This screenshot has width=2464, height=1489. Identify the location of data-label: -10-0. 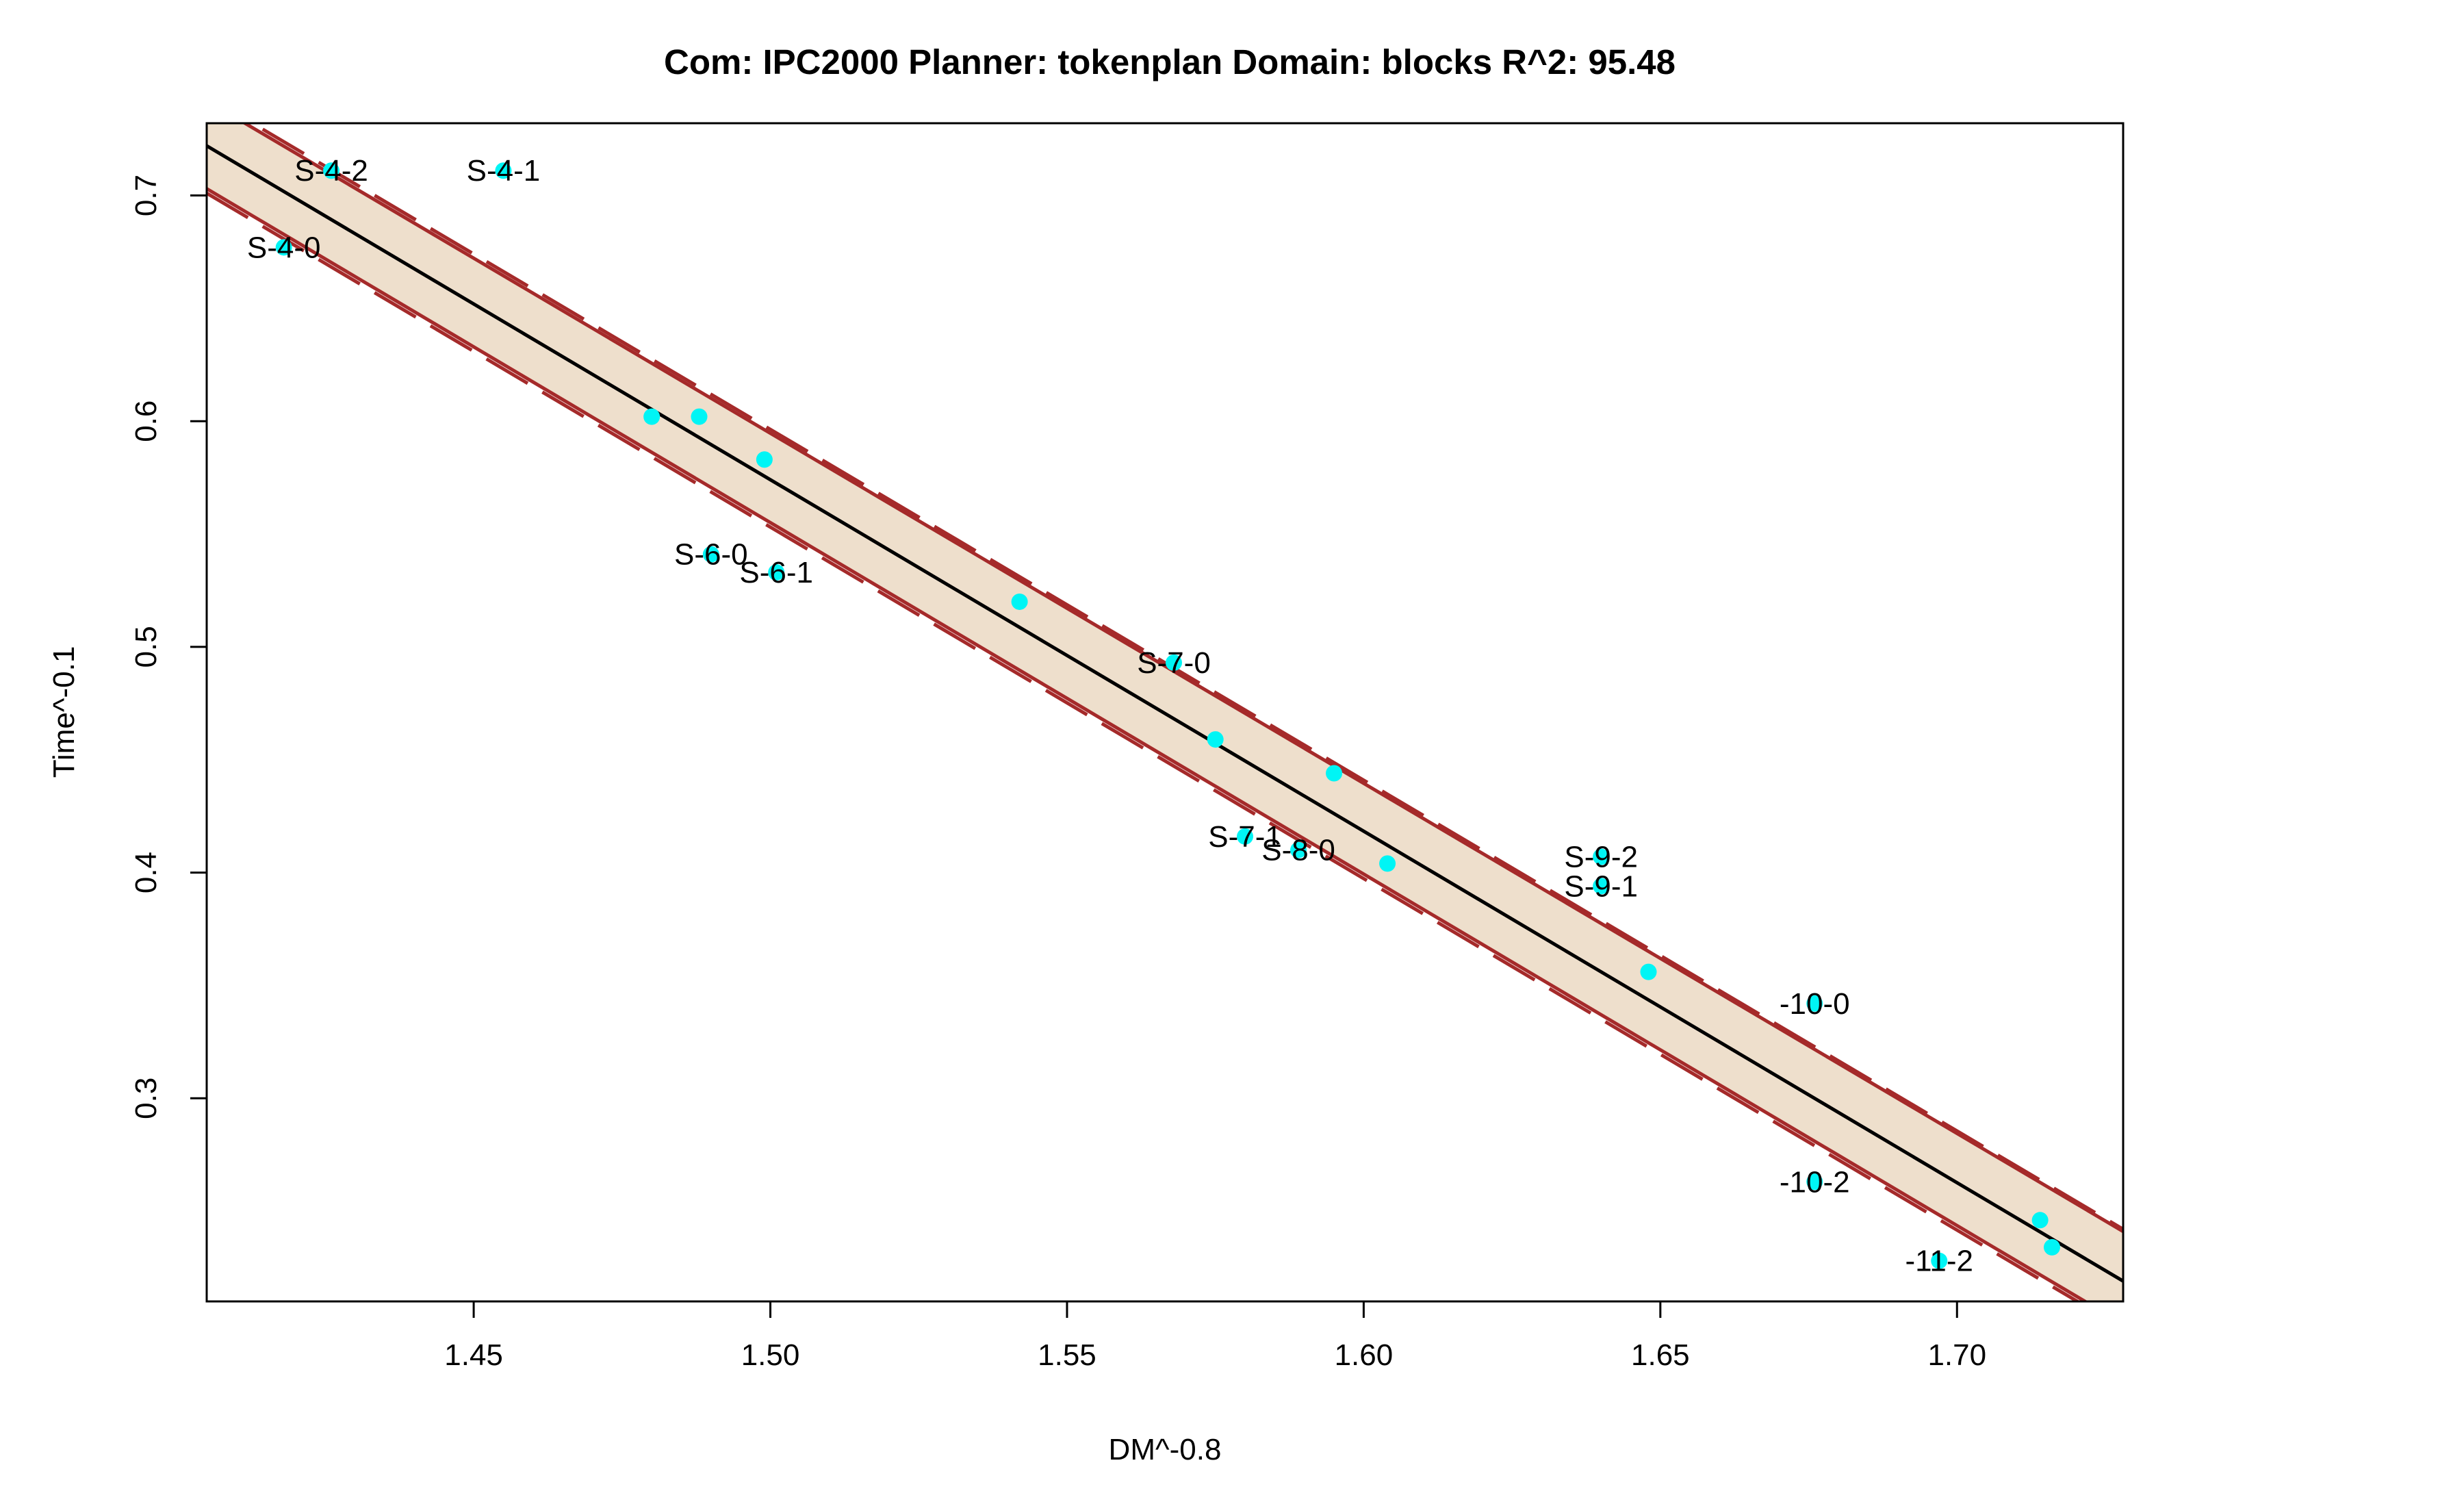
(1815, 1004).